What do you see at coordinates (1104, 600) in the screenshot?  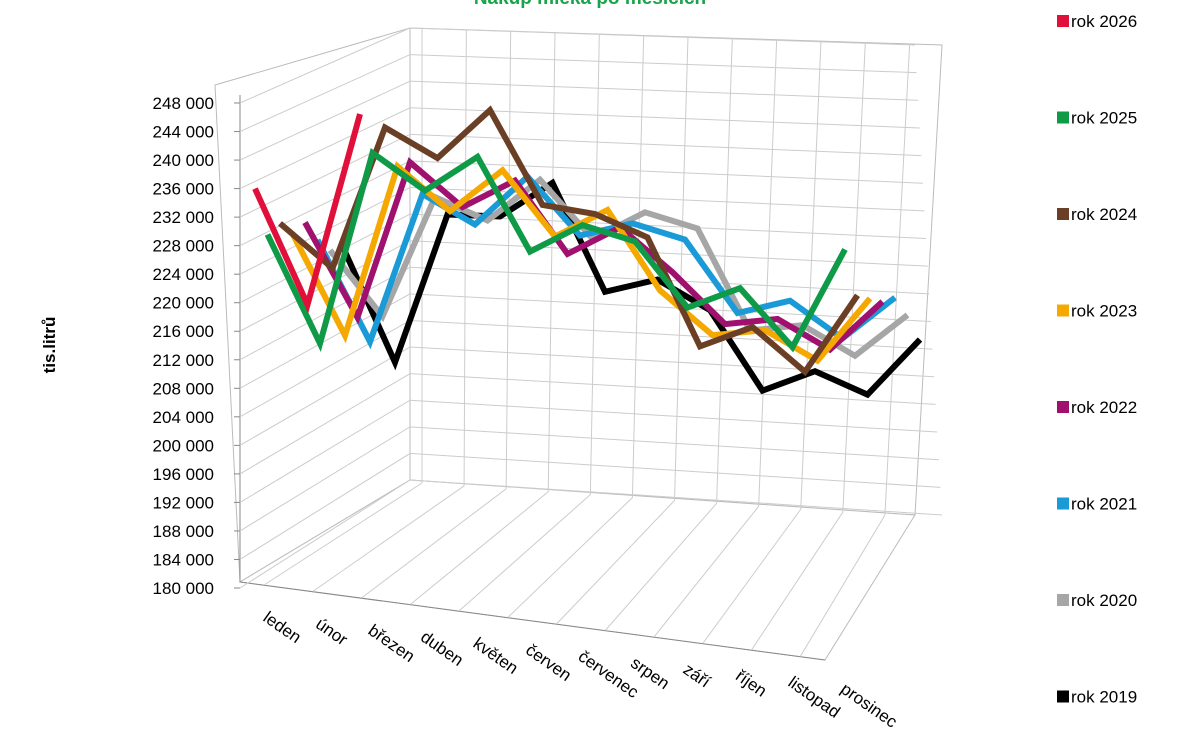 I see `legend-label: rok 2020` at bounding box center [1104, 600].